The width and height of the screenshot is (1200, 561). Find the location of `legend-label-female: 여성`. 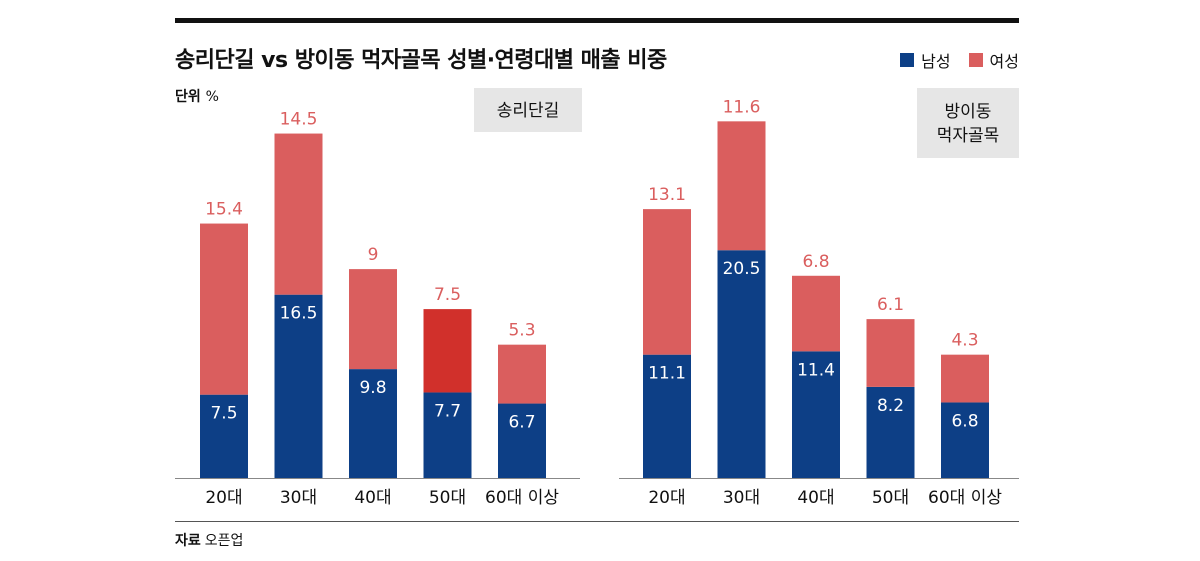

legend-label-female: 여성 is located at coordinates (1004, 61).